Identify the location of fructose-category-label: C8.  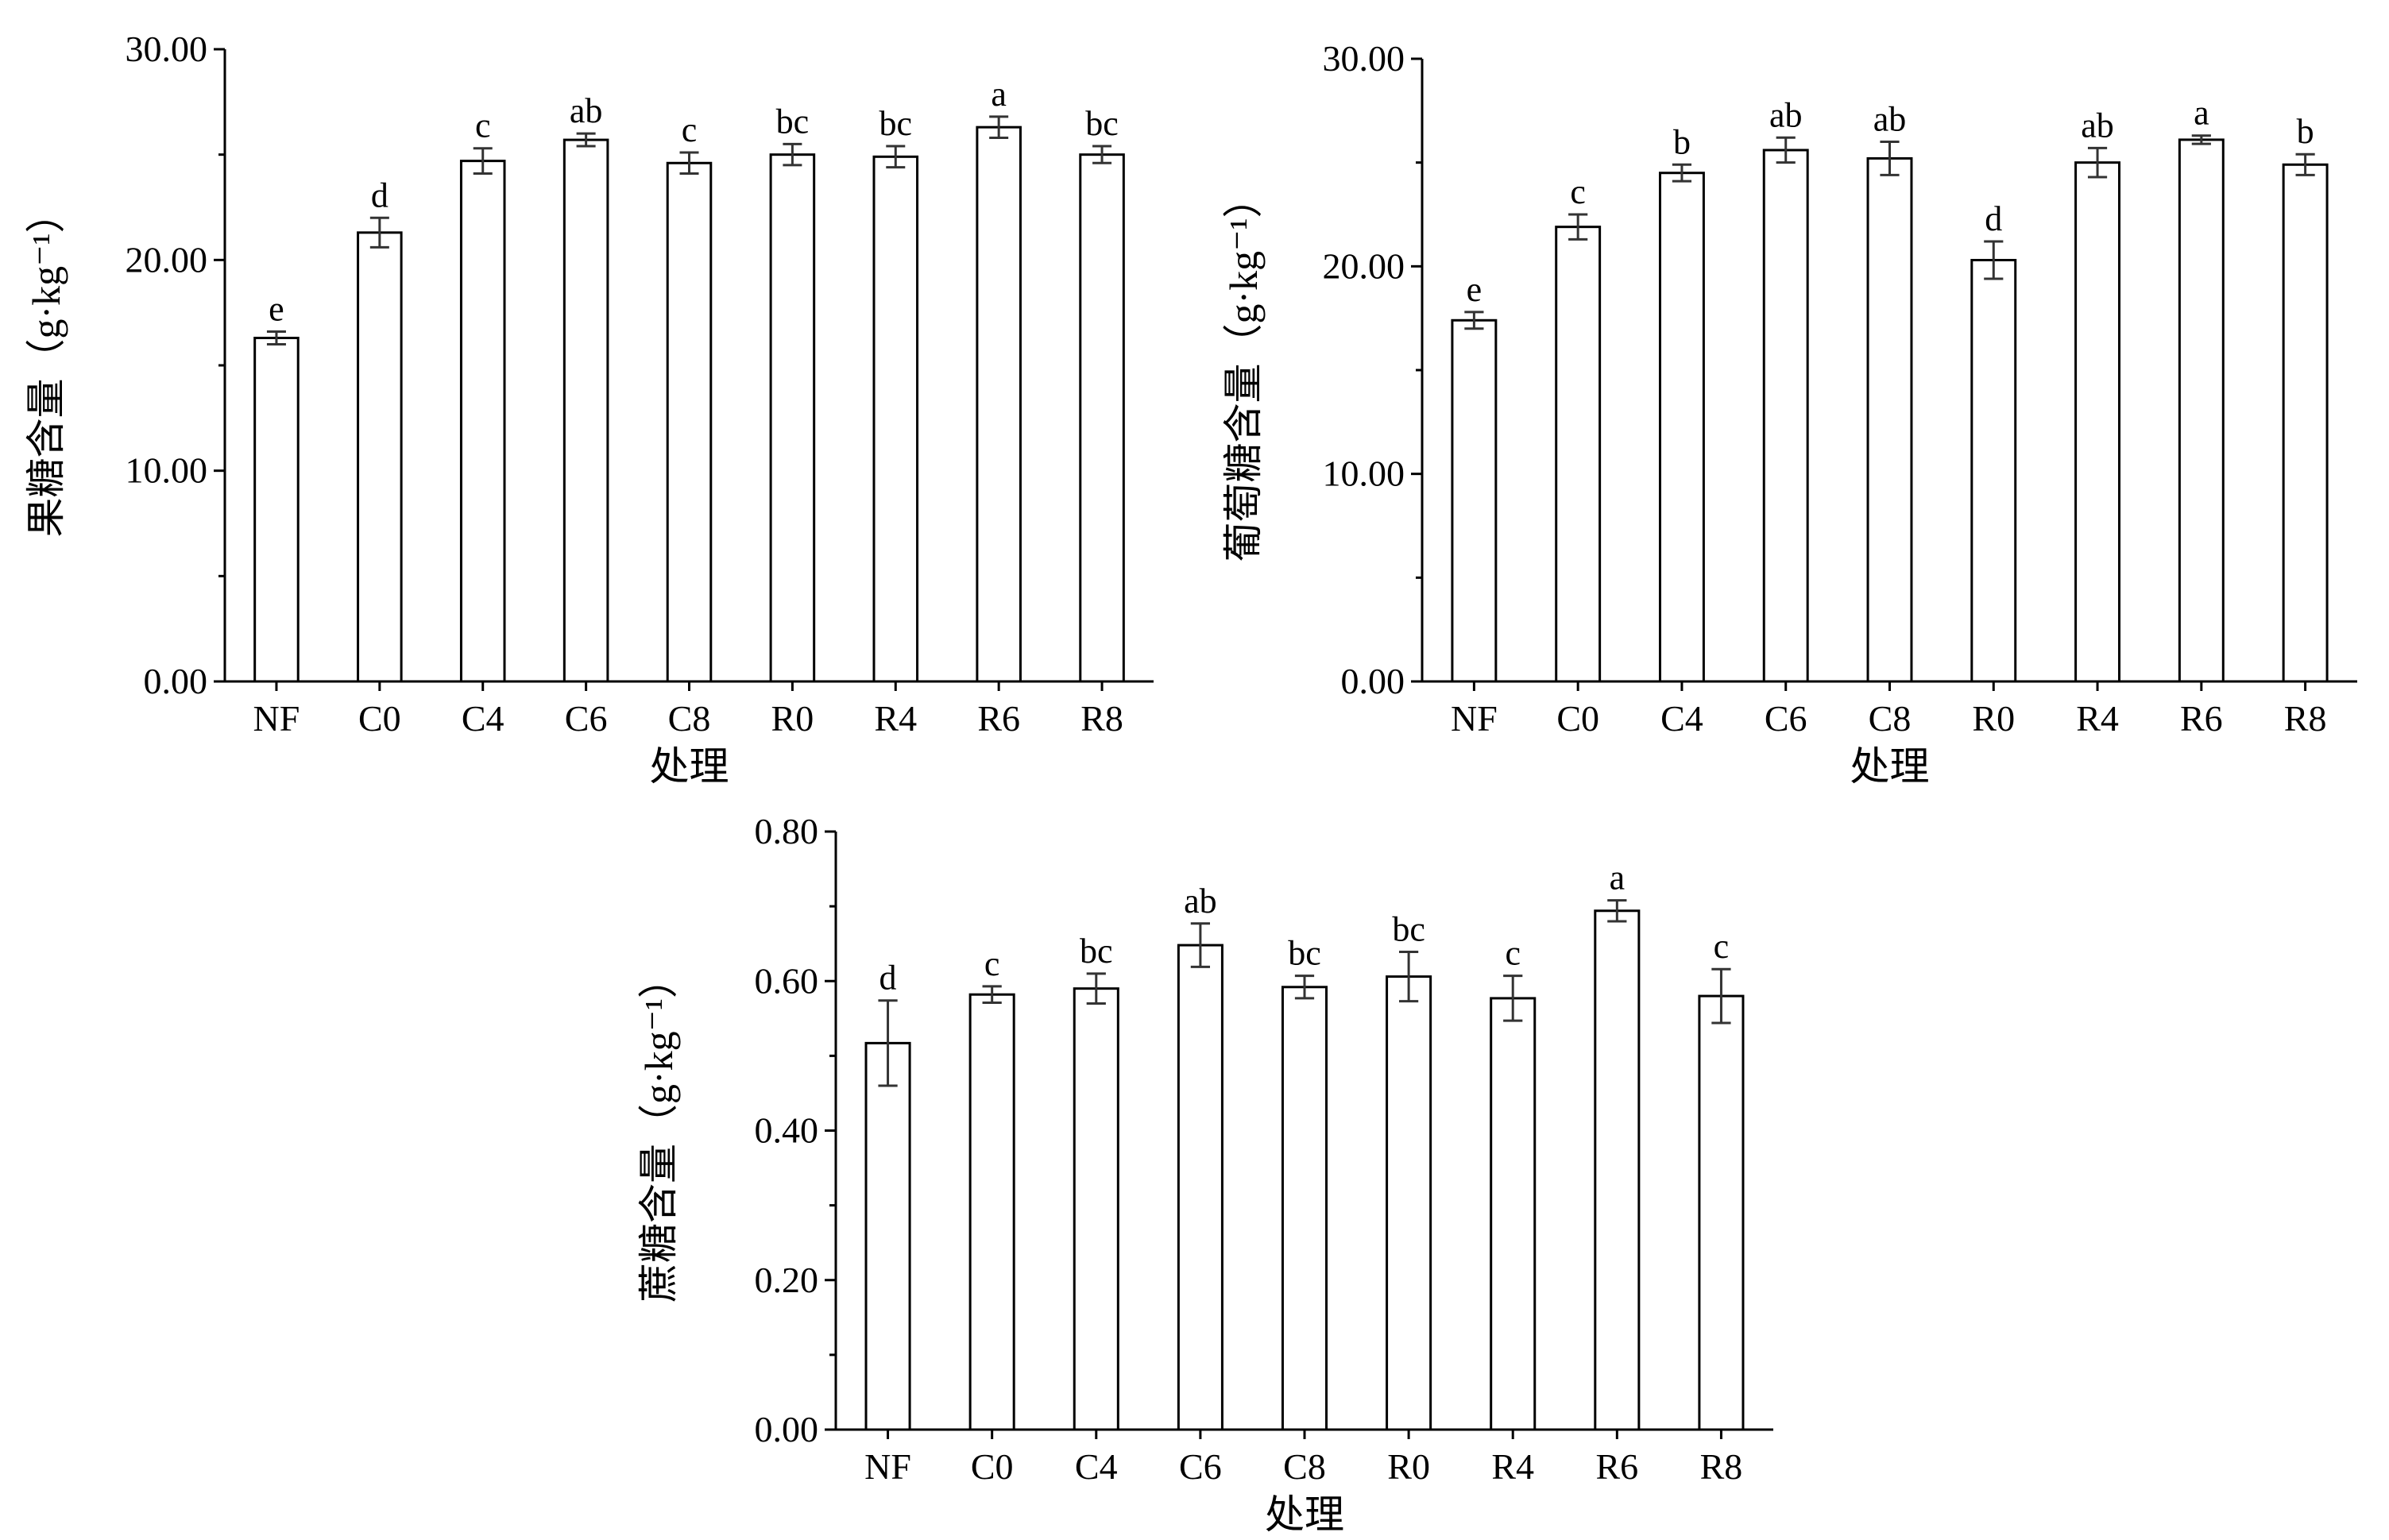
(689, 718).